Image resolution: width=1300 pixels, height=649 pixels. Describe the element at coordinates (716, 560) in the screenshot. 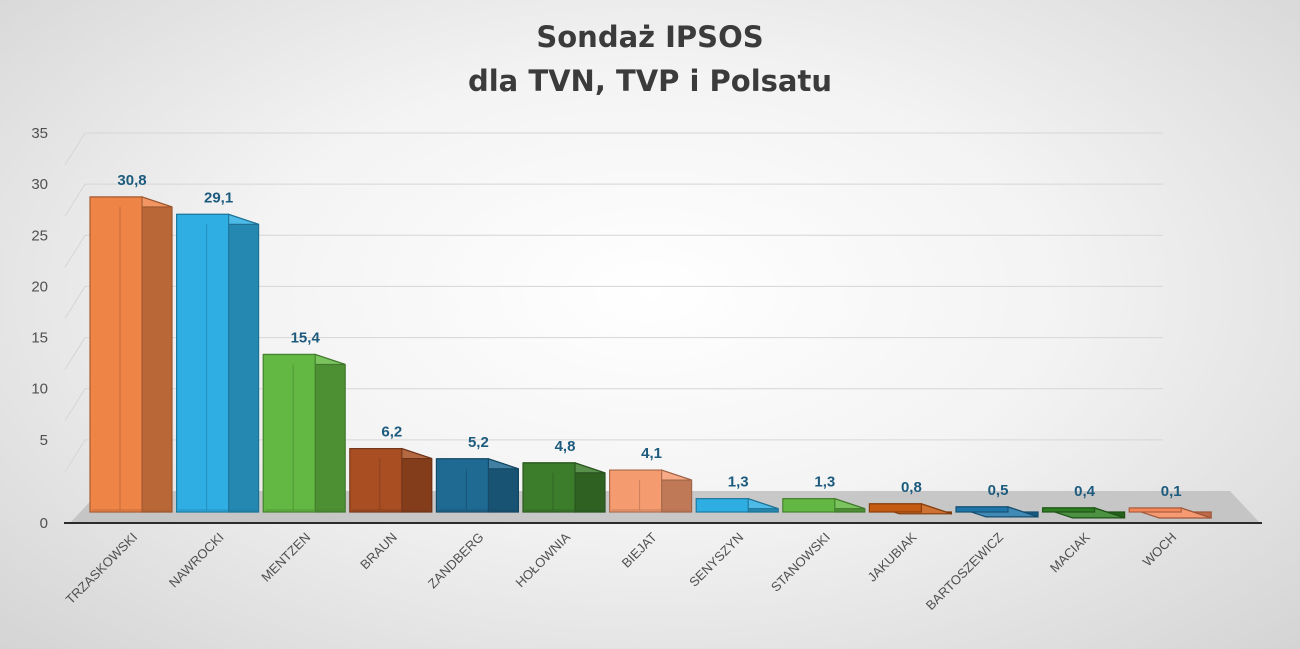

I see `x-tick-label: SENYSZYN` at that location.